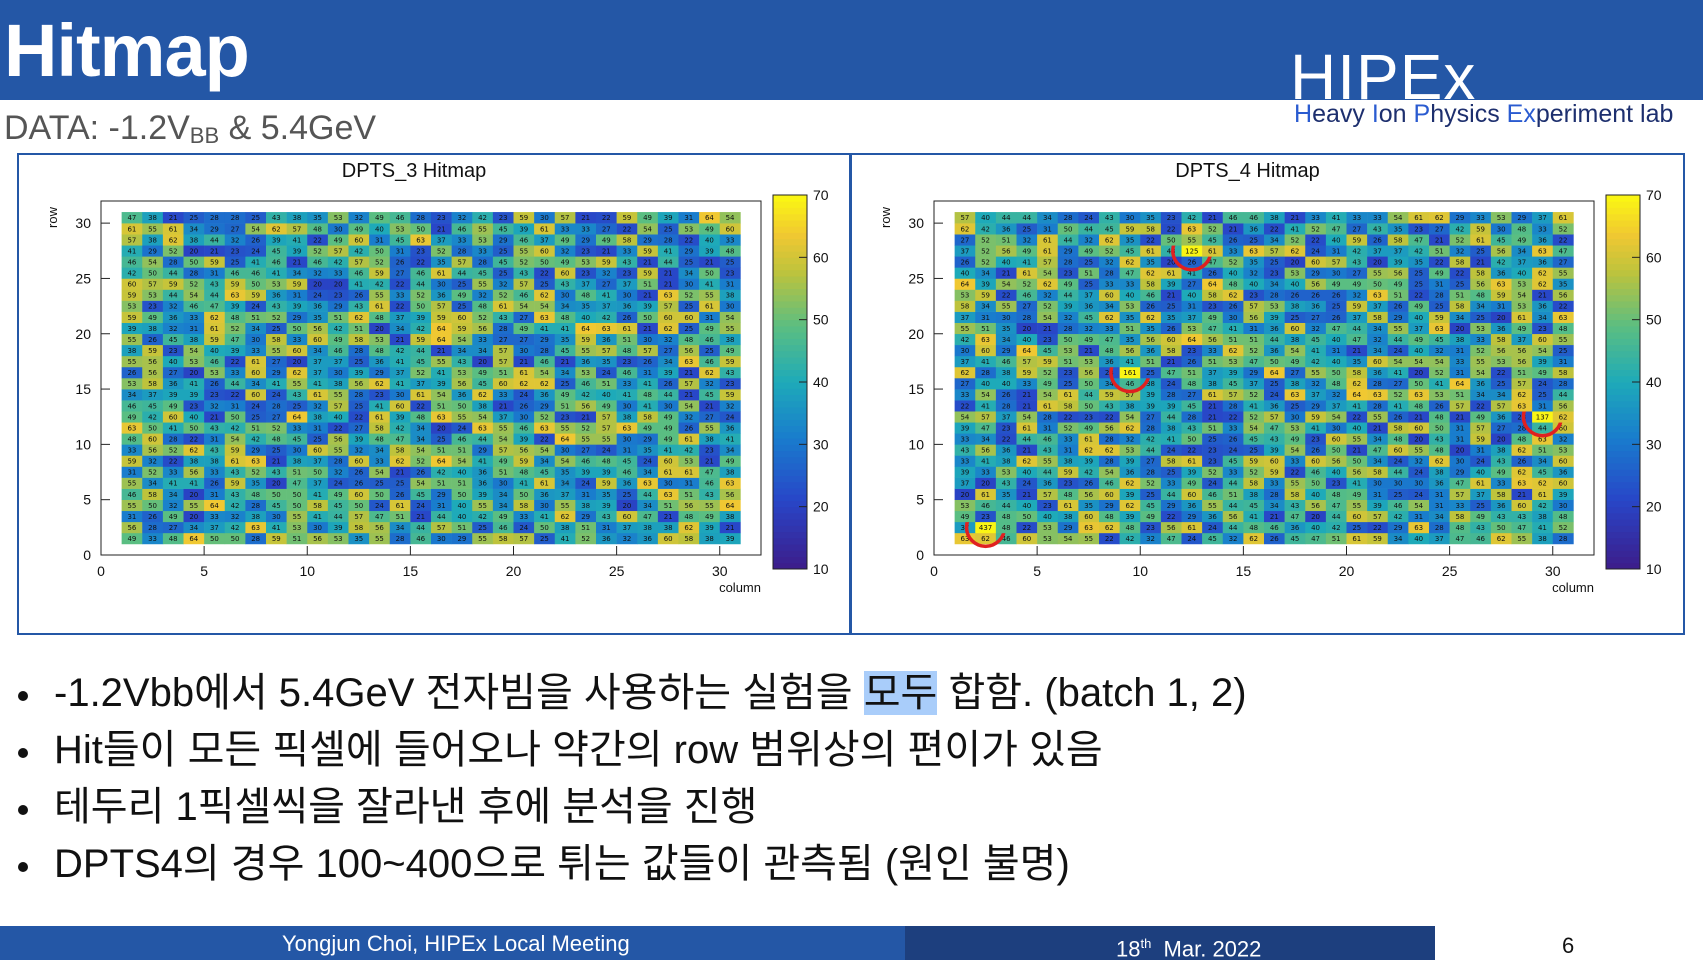  What do you see at coordinates (317, 462) in the screenshot?
I see `cell-value-label: 37` at bounding box center [317, 462].